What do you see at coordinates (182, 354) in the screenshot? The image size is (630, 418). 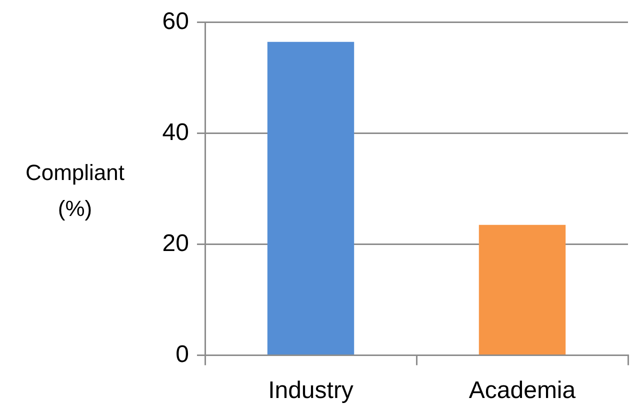 I see `y-tick-label: 0` at bounding box center [182, 354].